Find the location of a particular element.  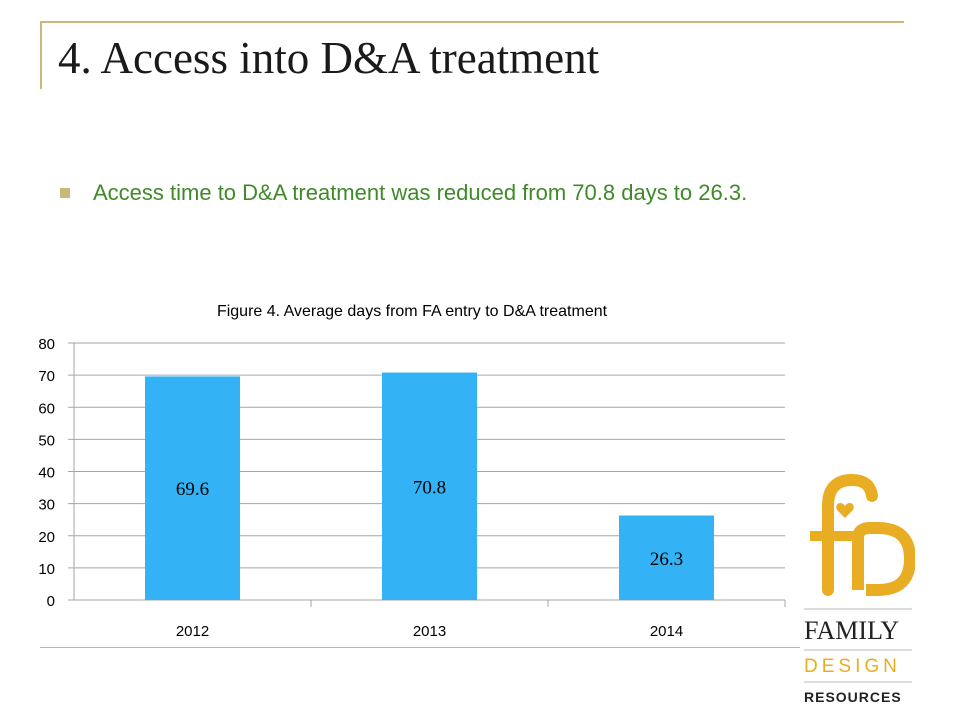

logo-family-text: FAMILY is located at coordinates (851, 630).